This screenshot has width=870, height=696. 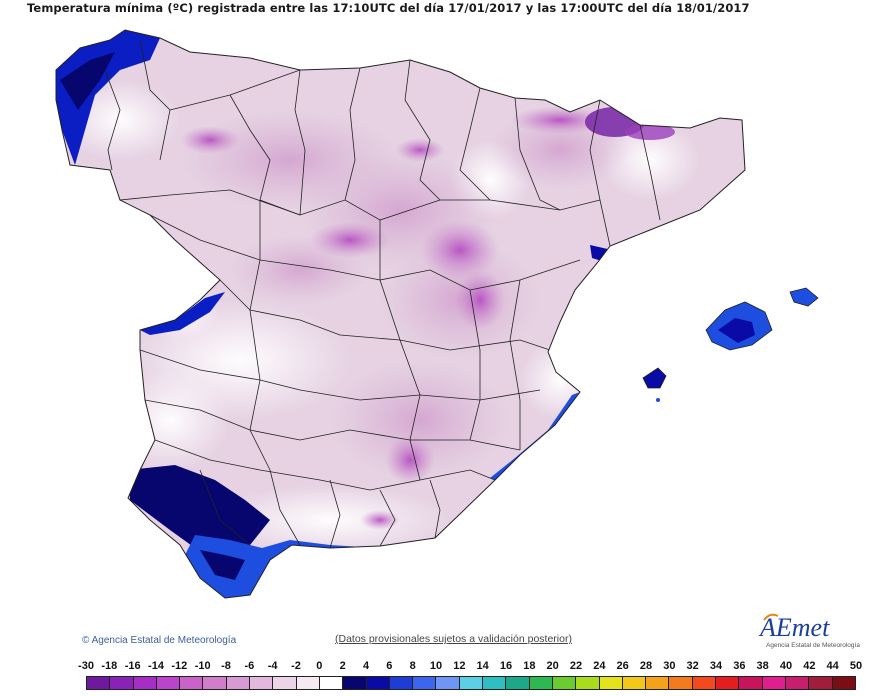 I want to click on legend-label: -4, so click(x=272, y=666).